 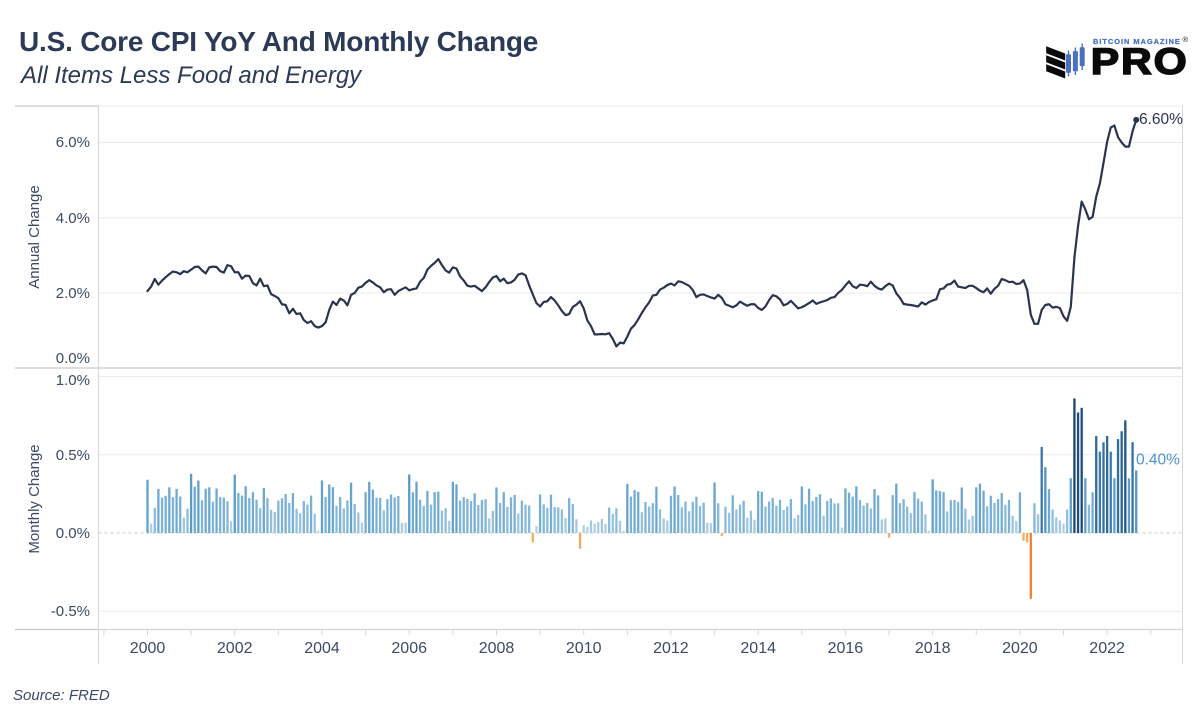 I want to click on svg-text: Source: FRED, so click(x=61, y=695).